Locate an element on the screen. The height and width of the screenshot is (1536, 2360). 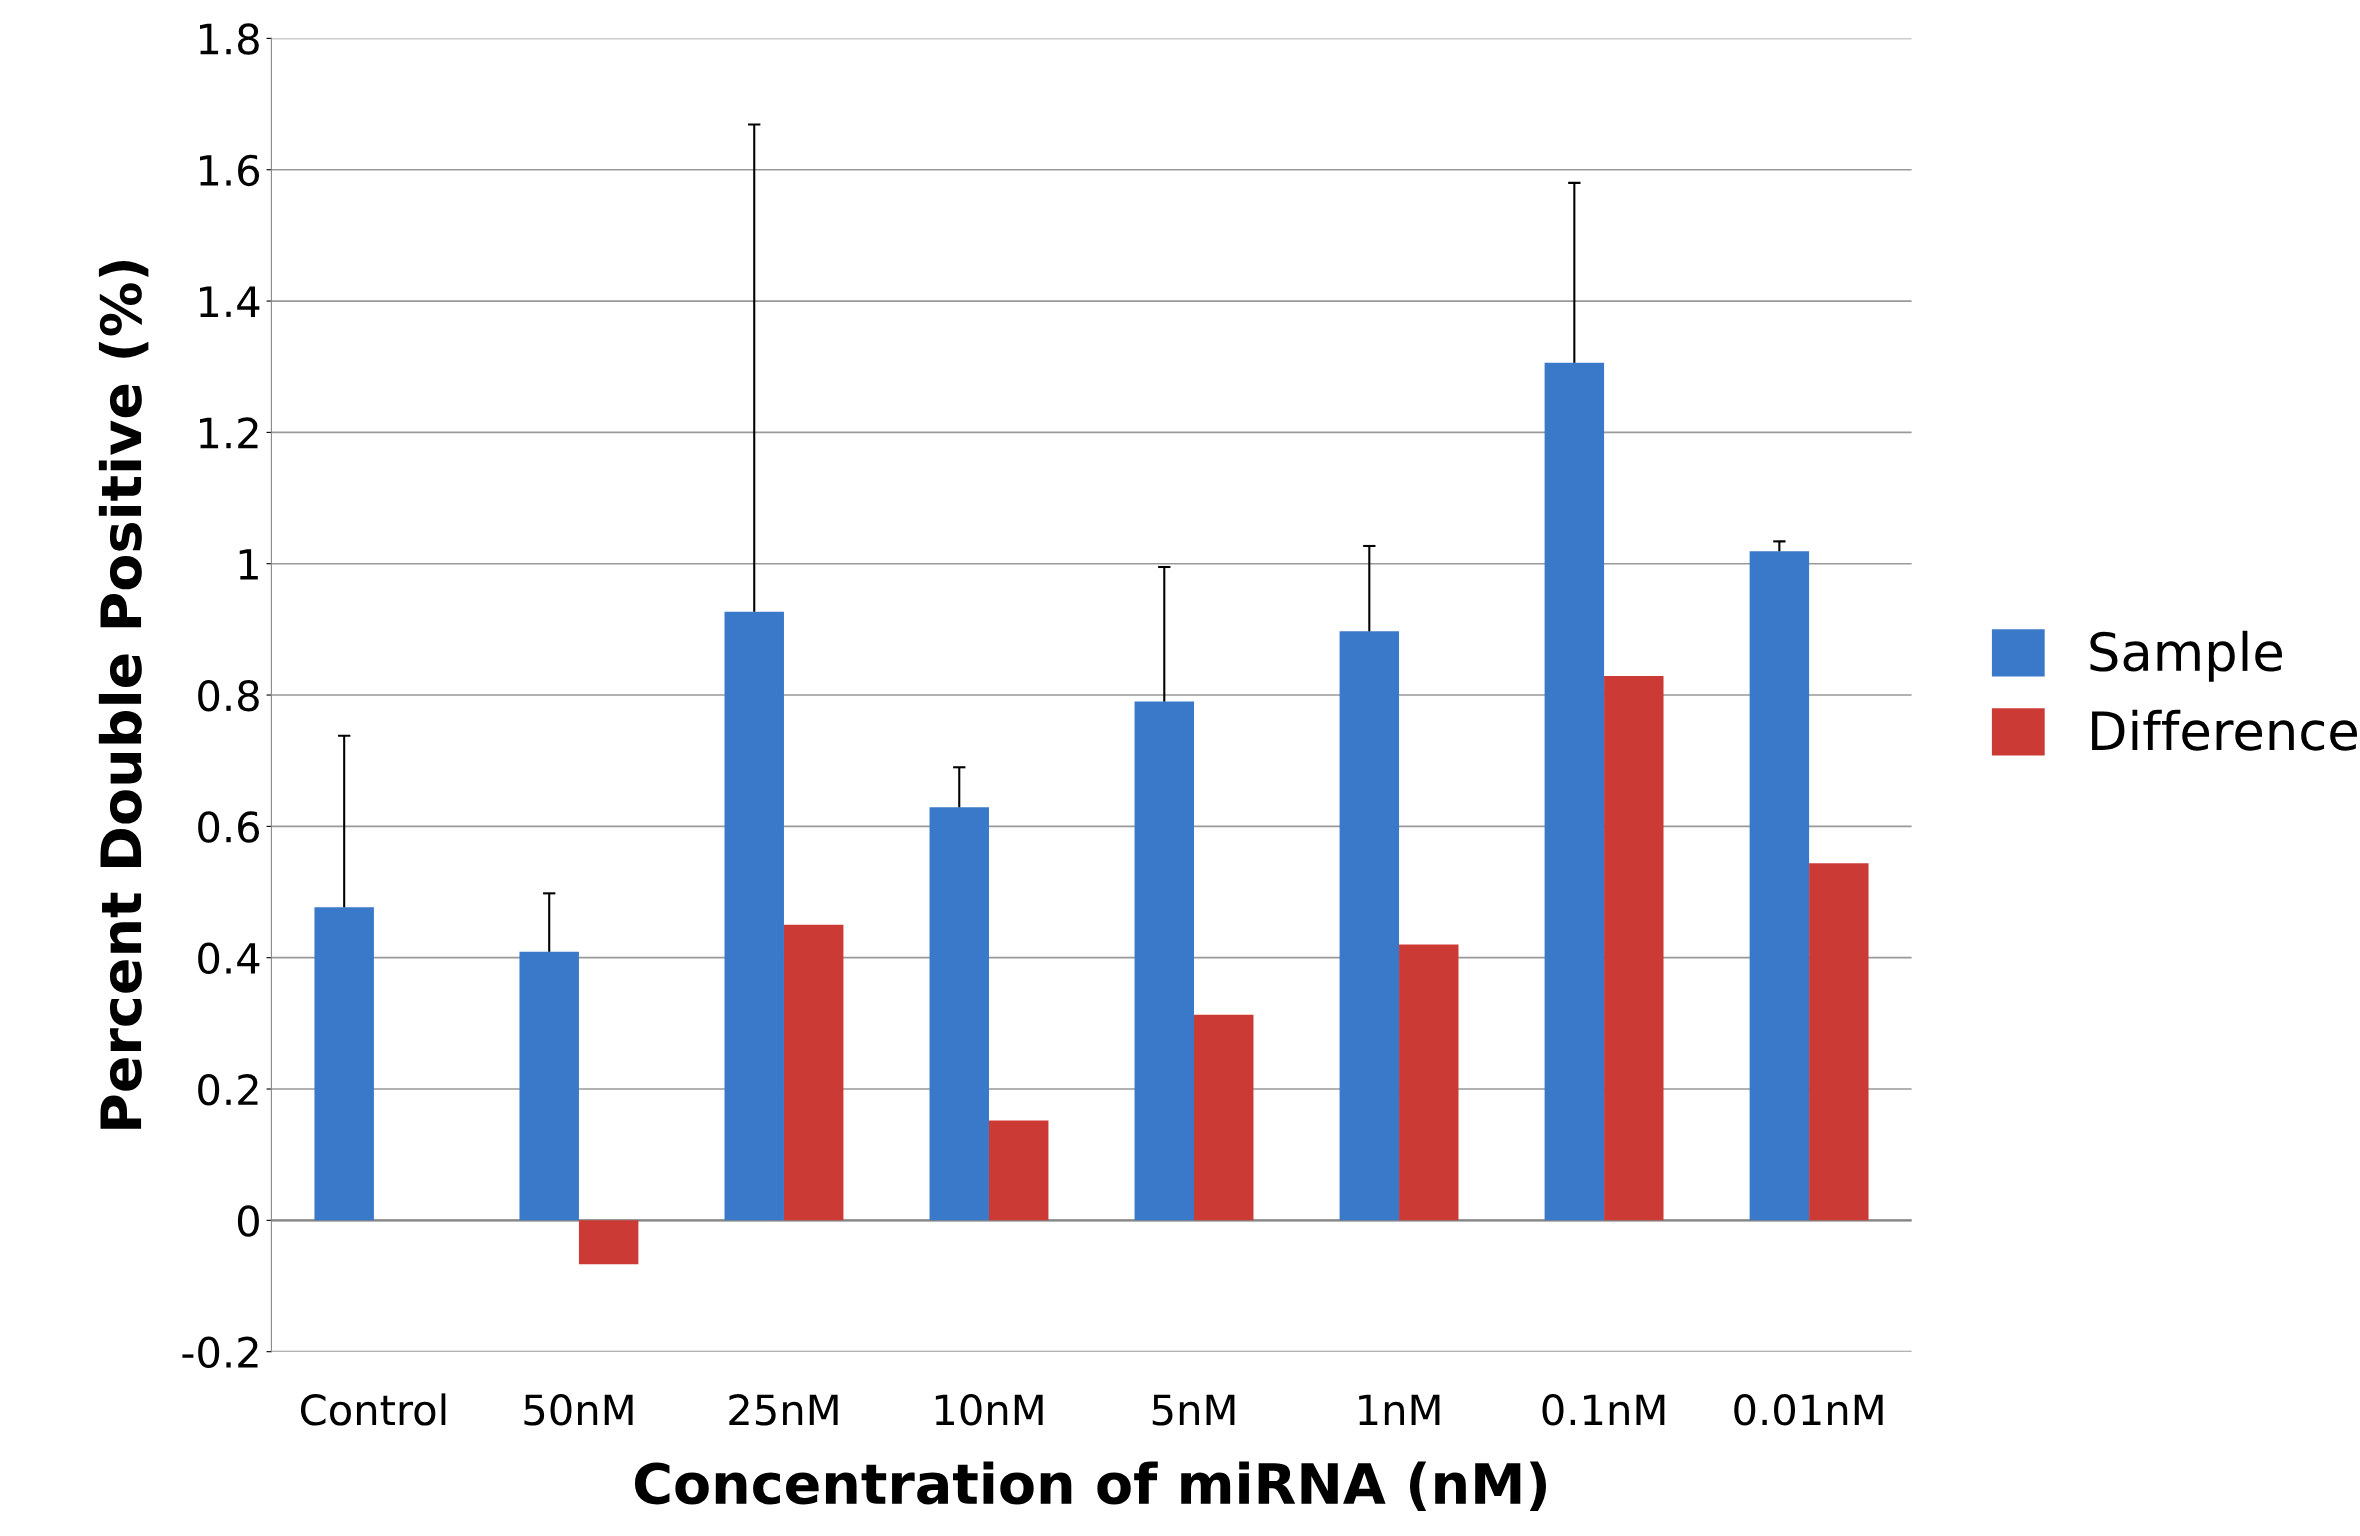
x-tick-label: Control is located at coordinates (373, 1409).